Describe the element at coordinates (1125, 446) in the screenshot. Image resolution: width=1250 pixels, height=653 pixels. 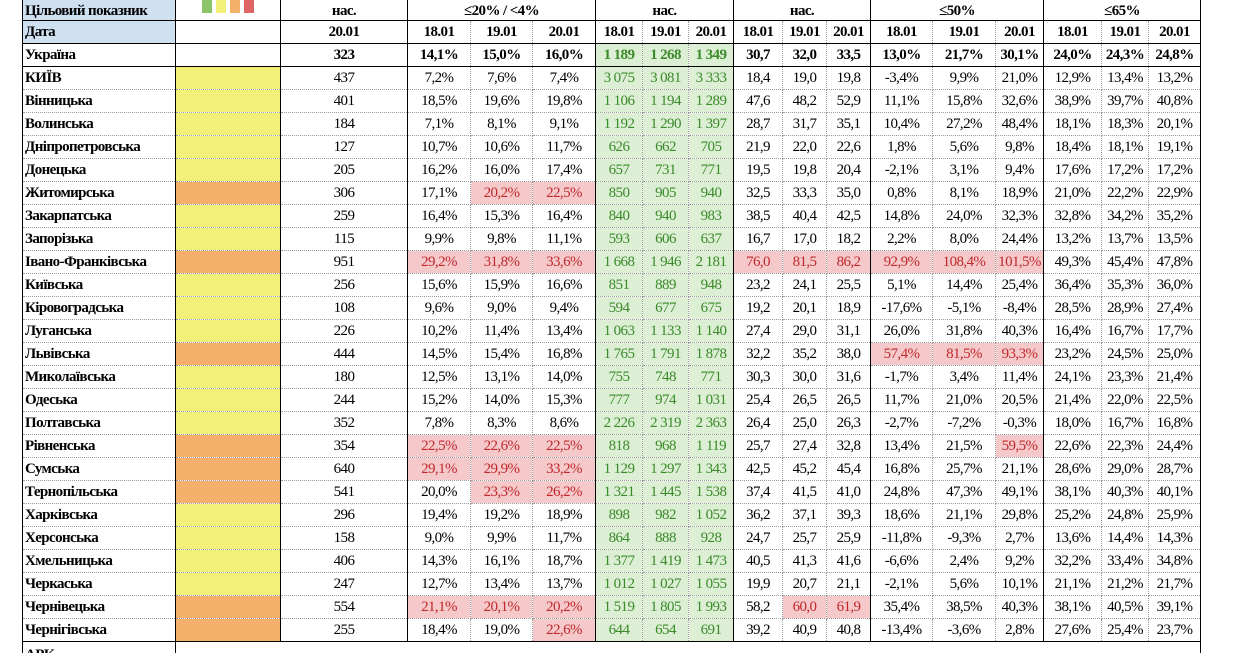
I see `value-cell: 22,3%` at that location.